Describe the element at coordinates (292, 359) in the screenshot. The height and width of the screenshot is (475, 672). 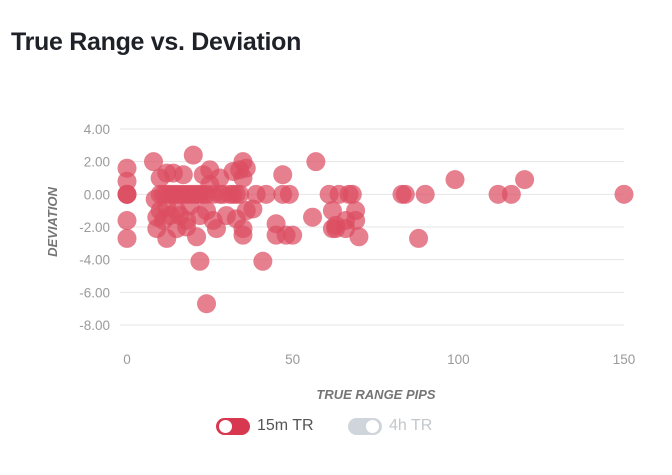
I see `x-tick-label: 50` at that location.